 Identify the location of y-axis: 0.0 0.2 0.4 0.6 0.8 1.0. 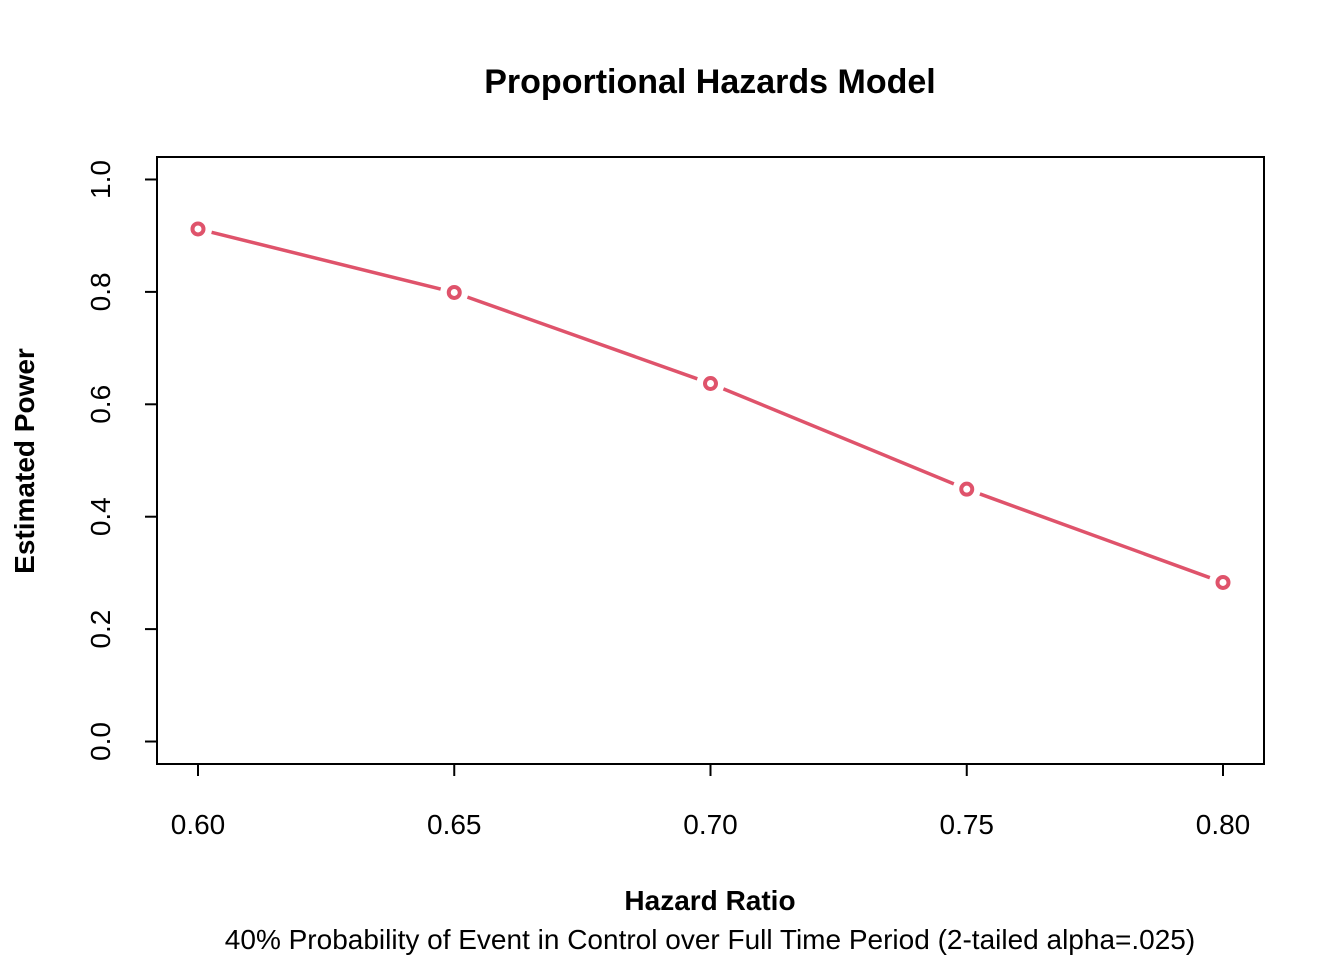
(121, 460).